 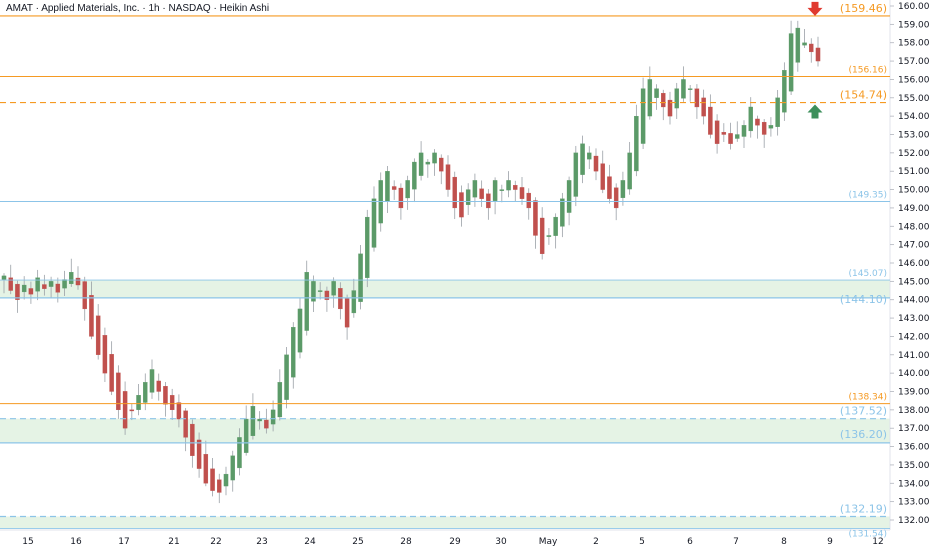 What do you see at coordinates (914, 282) in the screenshot?
I see `price-tick-label: 145.00` at bounding box center [914, 282].